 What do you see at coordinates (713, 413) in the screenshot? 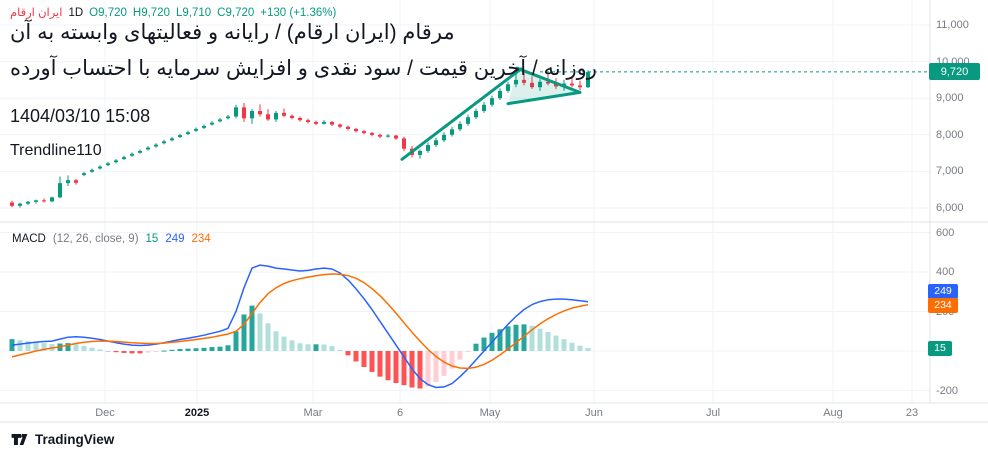
I see `time-tick-label: Jul` at bounding box center [713, 413].